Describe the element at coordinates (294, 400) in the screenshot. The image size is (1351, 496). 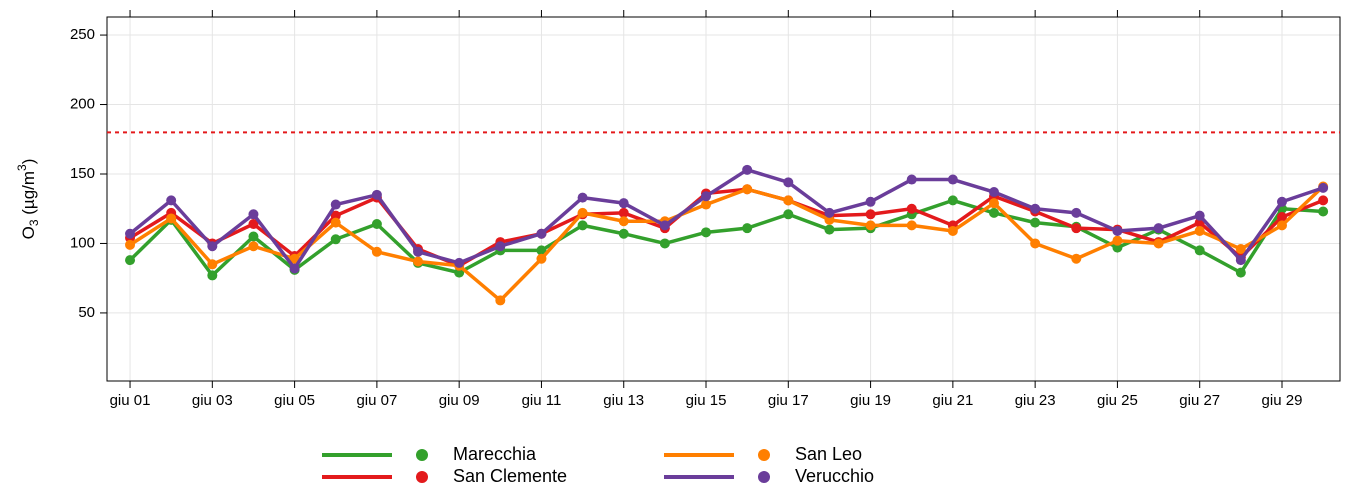
I see `x-tick-label: giu 05` at that location.